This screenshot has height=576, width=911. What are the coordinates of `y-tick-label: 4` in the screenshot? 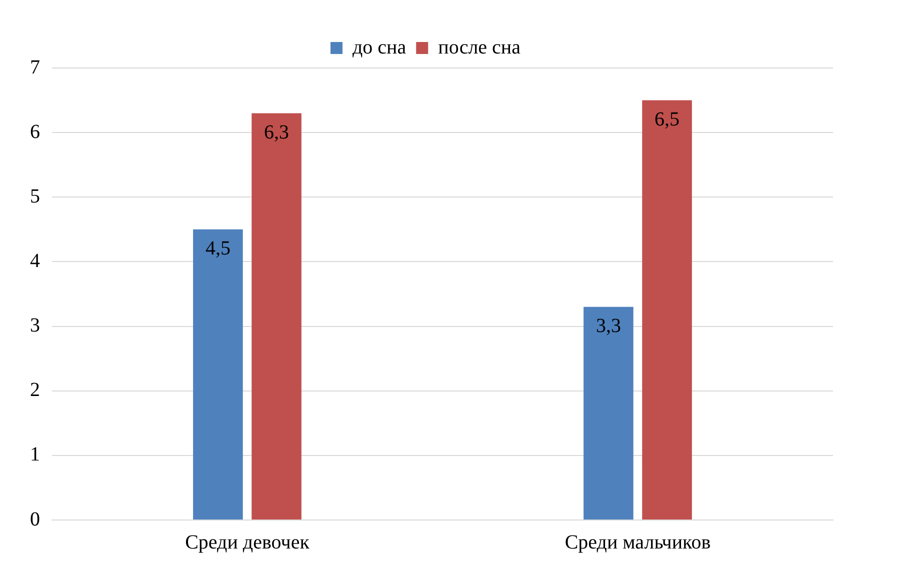 It's located at (35, 261).